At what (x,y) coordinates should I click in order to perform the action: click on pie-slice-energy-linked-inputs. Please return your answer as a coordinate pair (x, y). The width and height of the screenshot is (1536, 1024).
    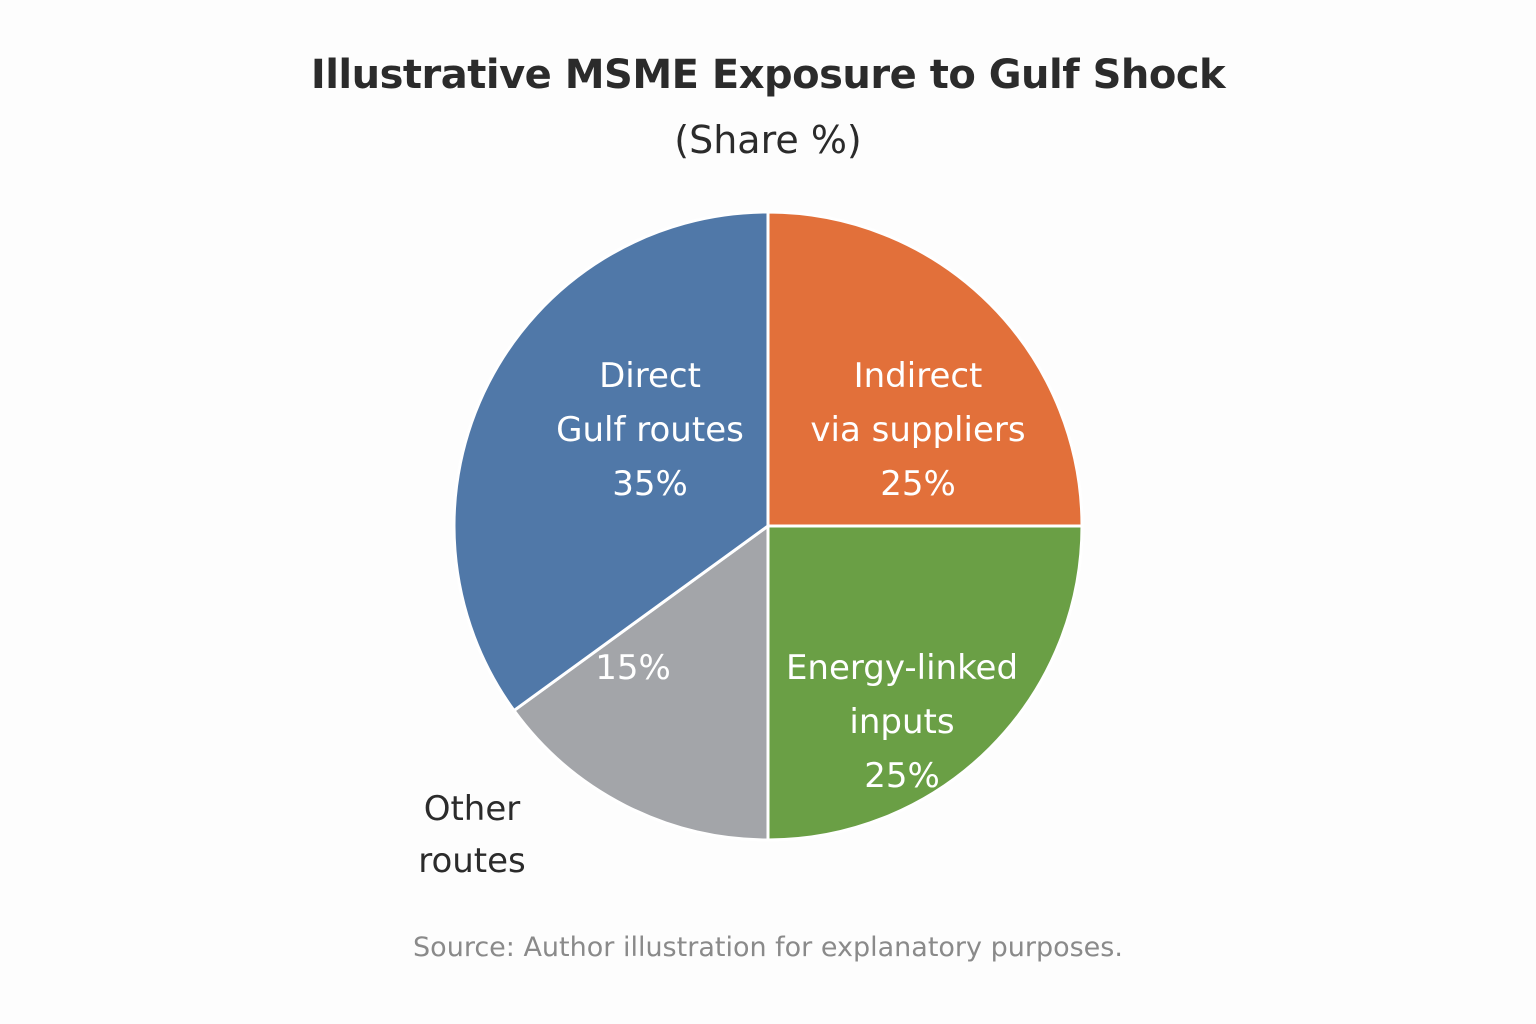
    Looking at the image, I should click on (925, 683).